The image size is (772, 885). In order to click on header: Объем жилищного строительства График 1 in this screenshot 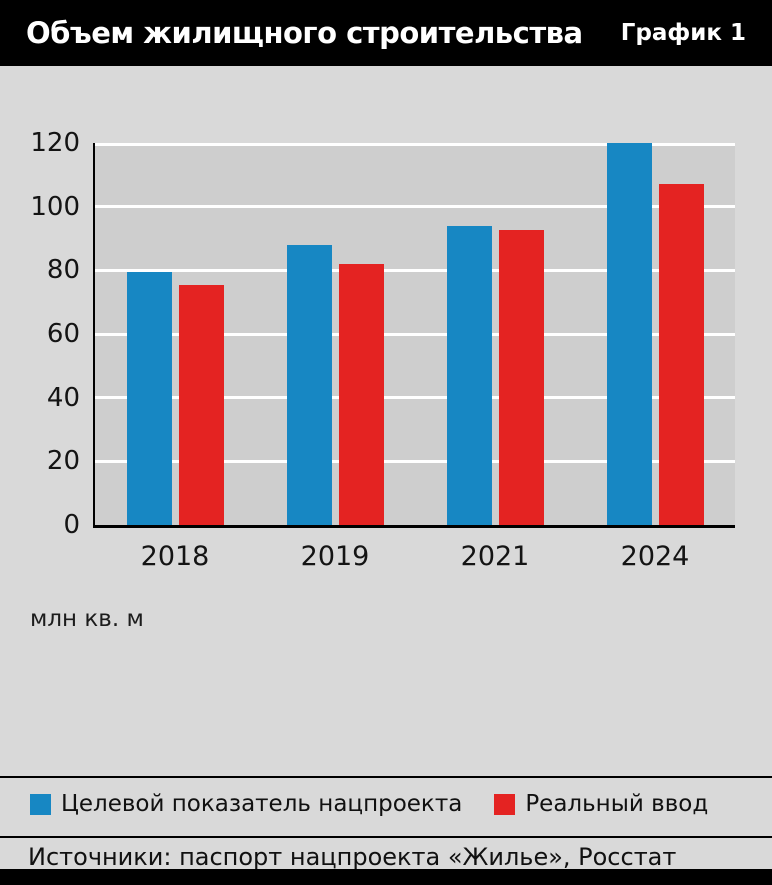, I will do `click(386, 33)`.